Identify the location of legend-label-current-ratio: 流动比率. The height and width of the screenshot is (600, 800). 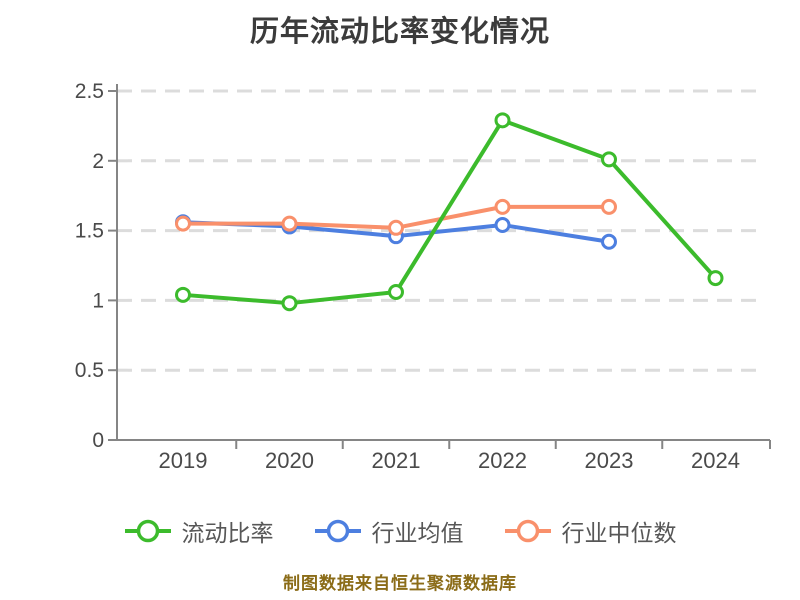
(227, 533).